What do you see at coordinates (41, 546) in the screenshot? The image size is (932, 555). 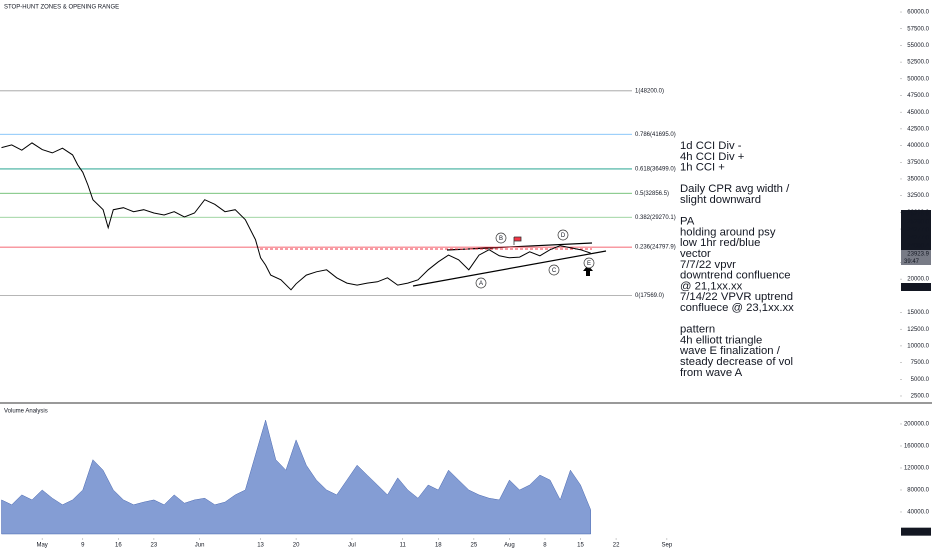 I see `x-tick-label: May` at bounding box center [41, 546].